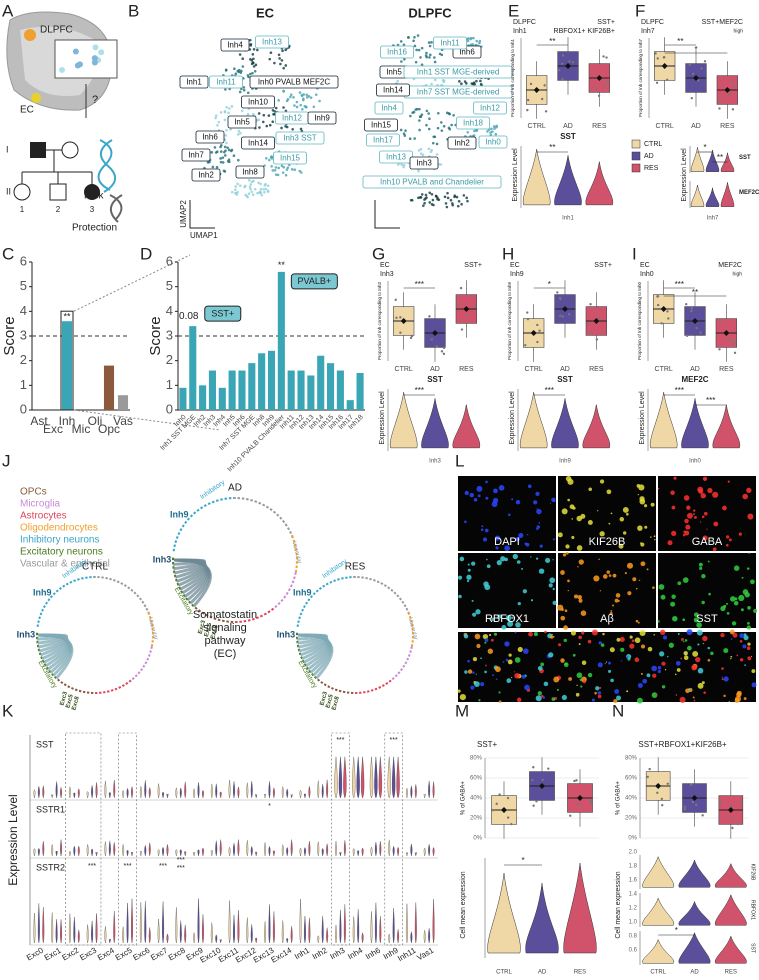 The width and height of the screenshot is (759, 980). What do you see at coordinates (397, 52) in the screenshot?
I see `cluster-label: Inh16` at bounding box center [397, 52].